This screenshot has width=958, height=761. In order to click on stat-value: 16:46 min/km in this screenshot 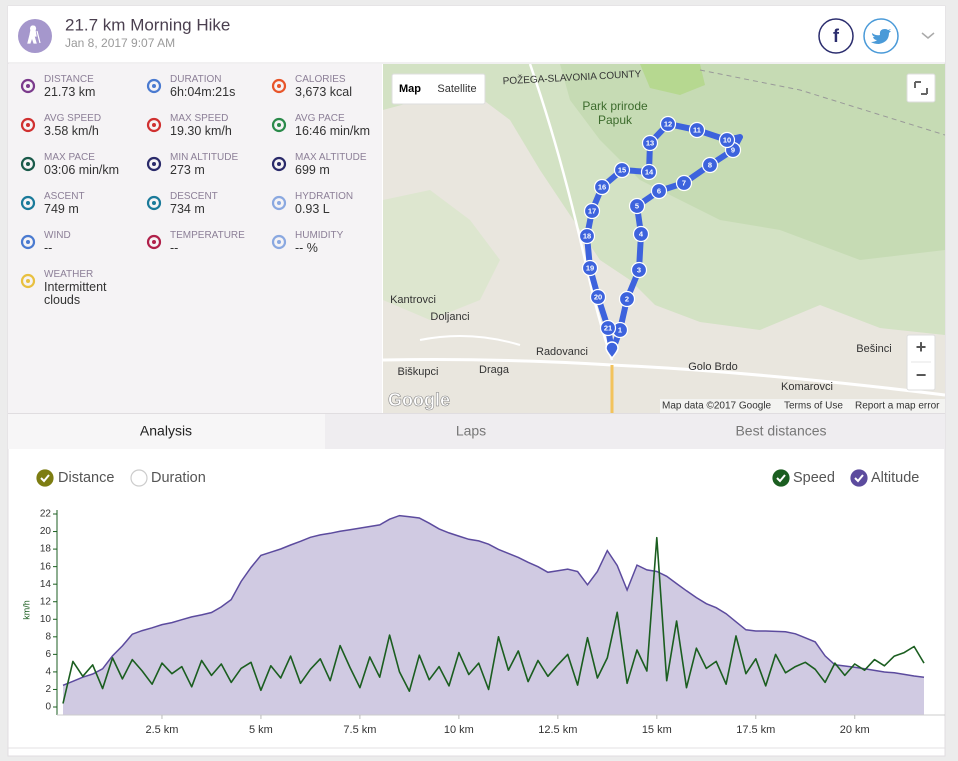, I will do `click(333, 131)`.